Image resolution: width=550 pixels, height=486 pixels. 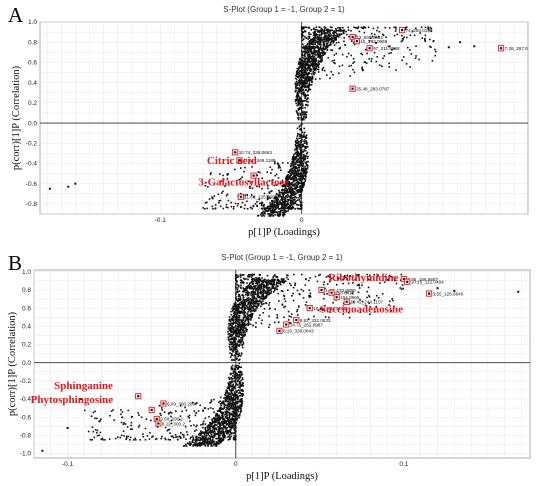 I want to click on y-tick-label: 0.4, so click(x=26, y=327).